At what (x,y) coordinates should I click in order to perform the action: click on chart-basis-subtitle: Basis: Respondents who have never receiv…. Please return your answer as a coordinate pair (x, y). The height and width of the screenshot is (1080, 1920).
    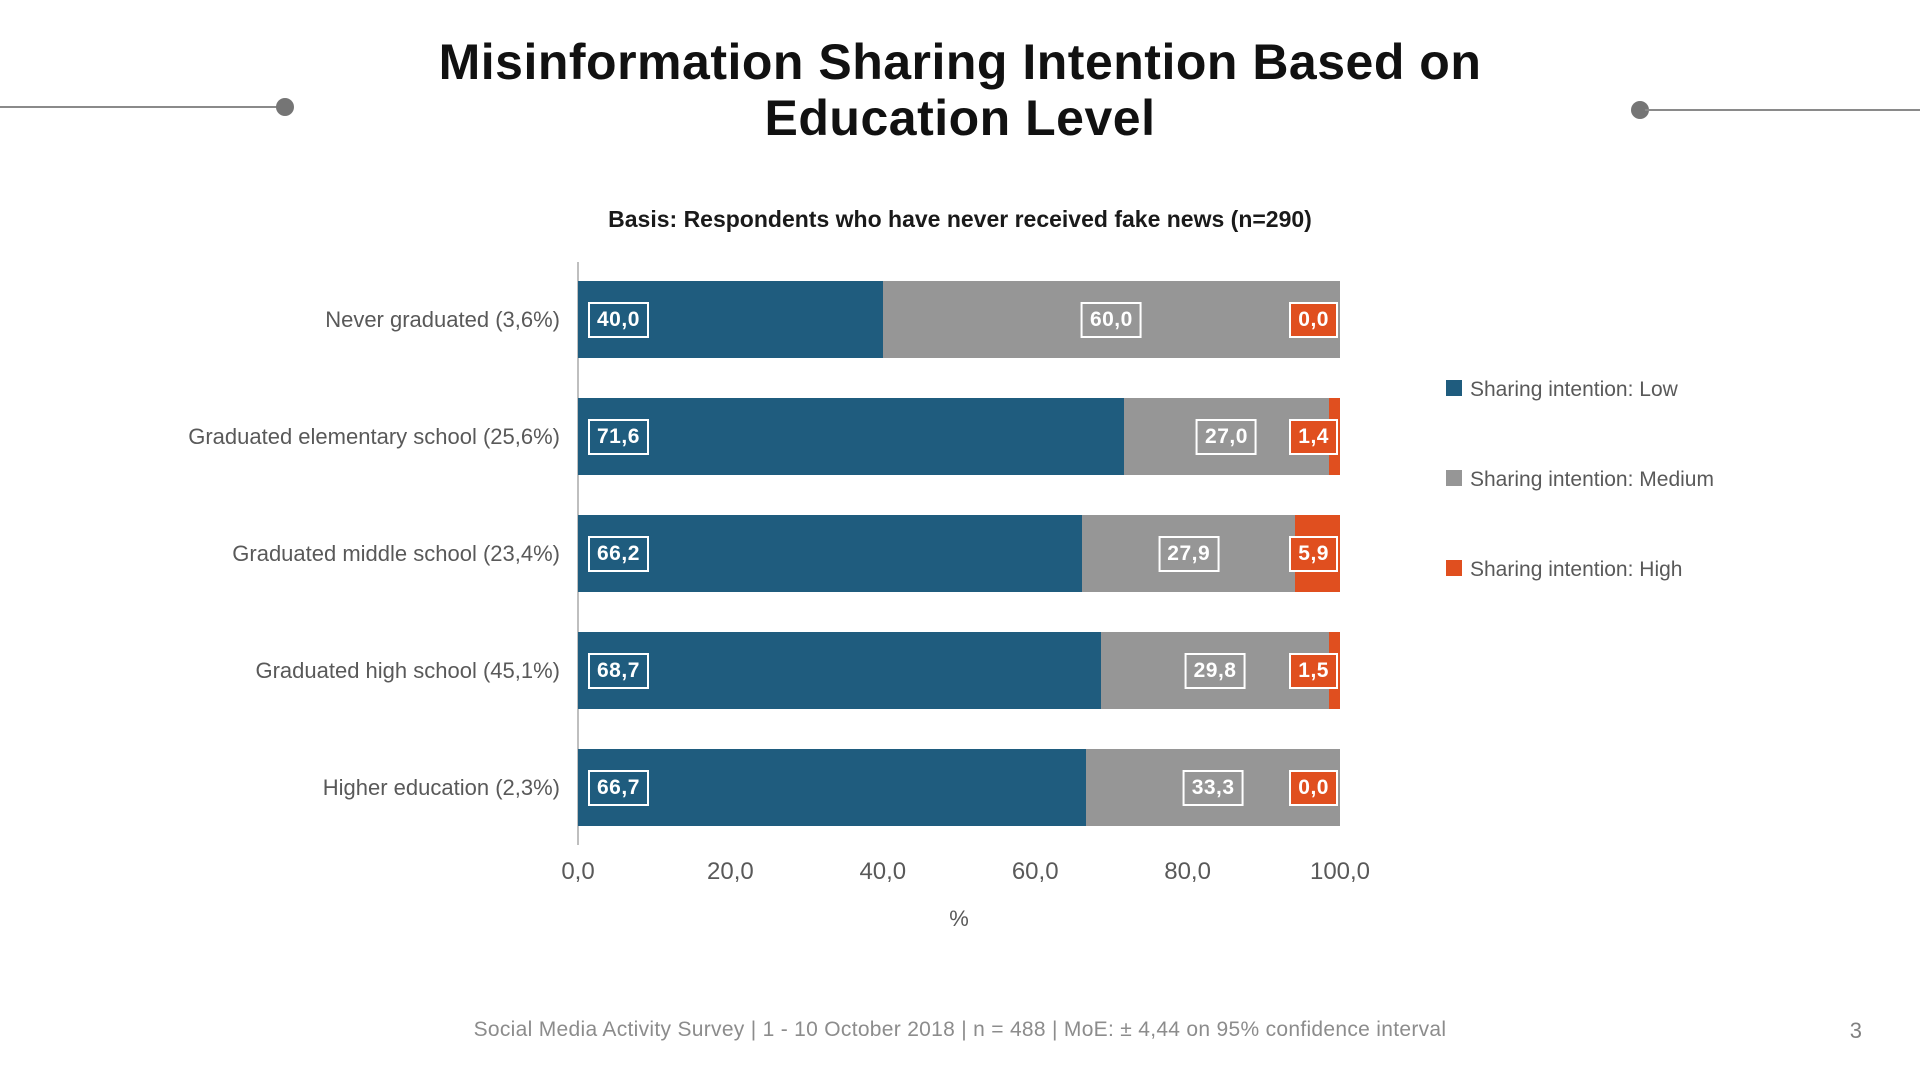
    Looking at the image, I should click on (960, 219).